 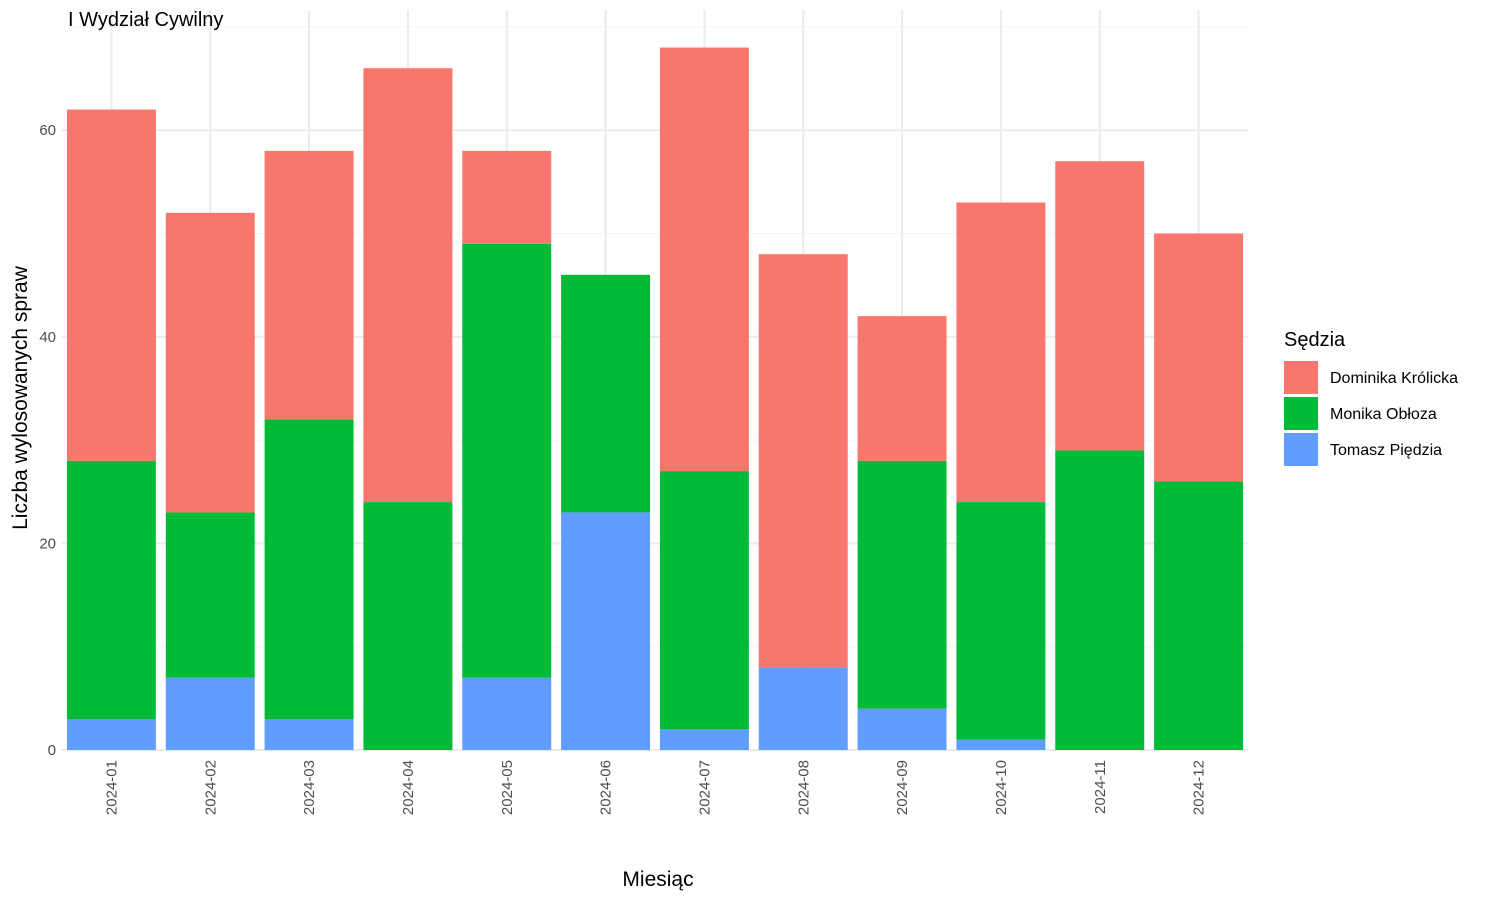 What do you see at coordinates (47, 543) in the screenshot?
I see `y-tick-label: 20` at bounding box center [47, 543].